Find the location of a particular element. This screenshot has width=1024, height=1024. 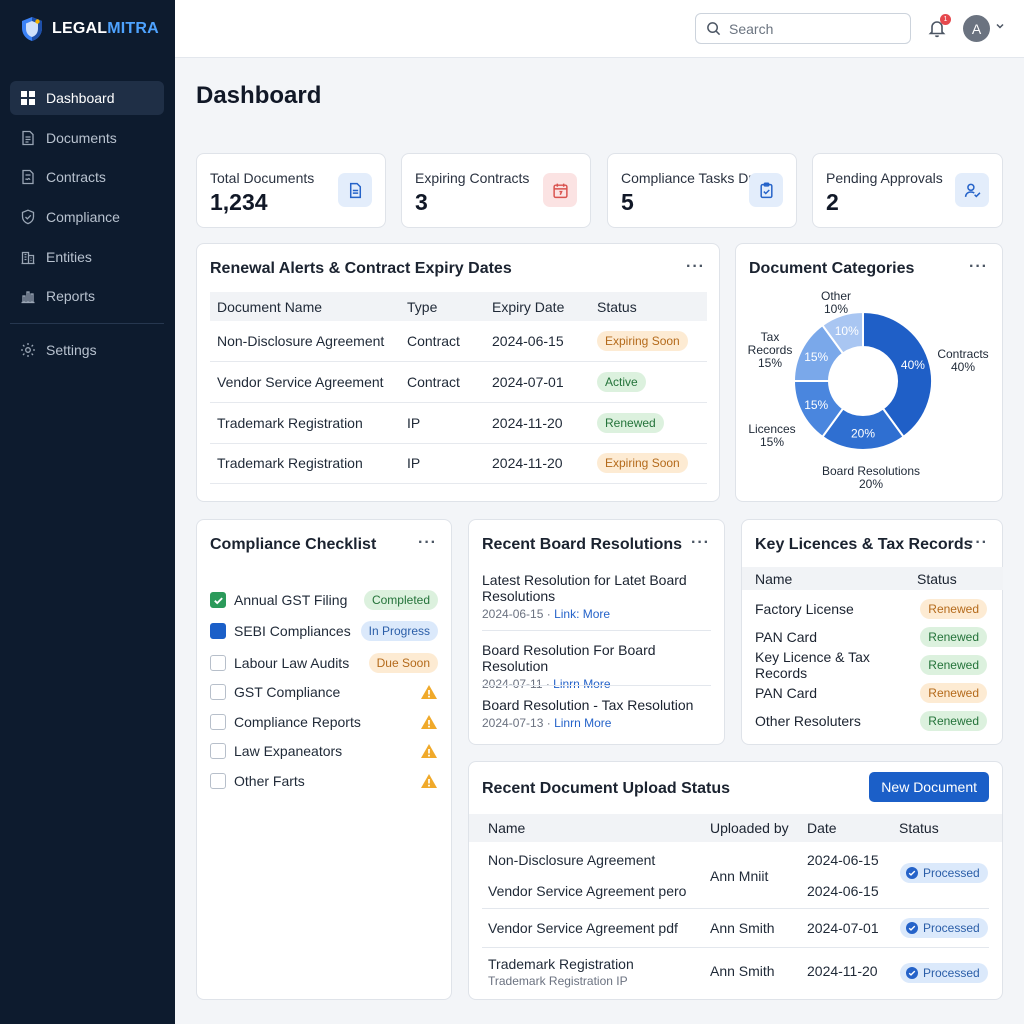

brand-name-part1: LEGAL is located at coordinates (80, 28).